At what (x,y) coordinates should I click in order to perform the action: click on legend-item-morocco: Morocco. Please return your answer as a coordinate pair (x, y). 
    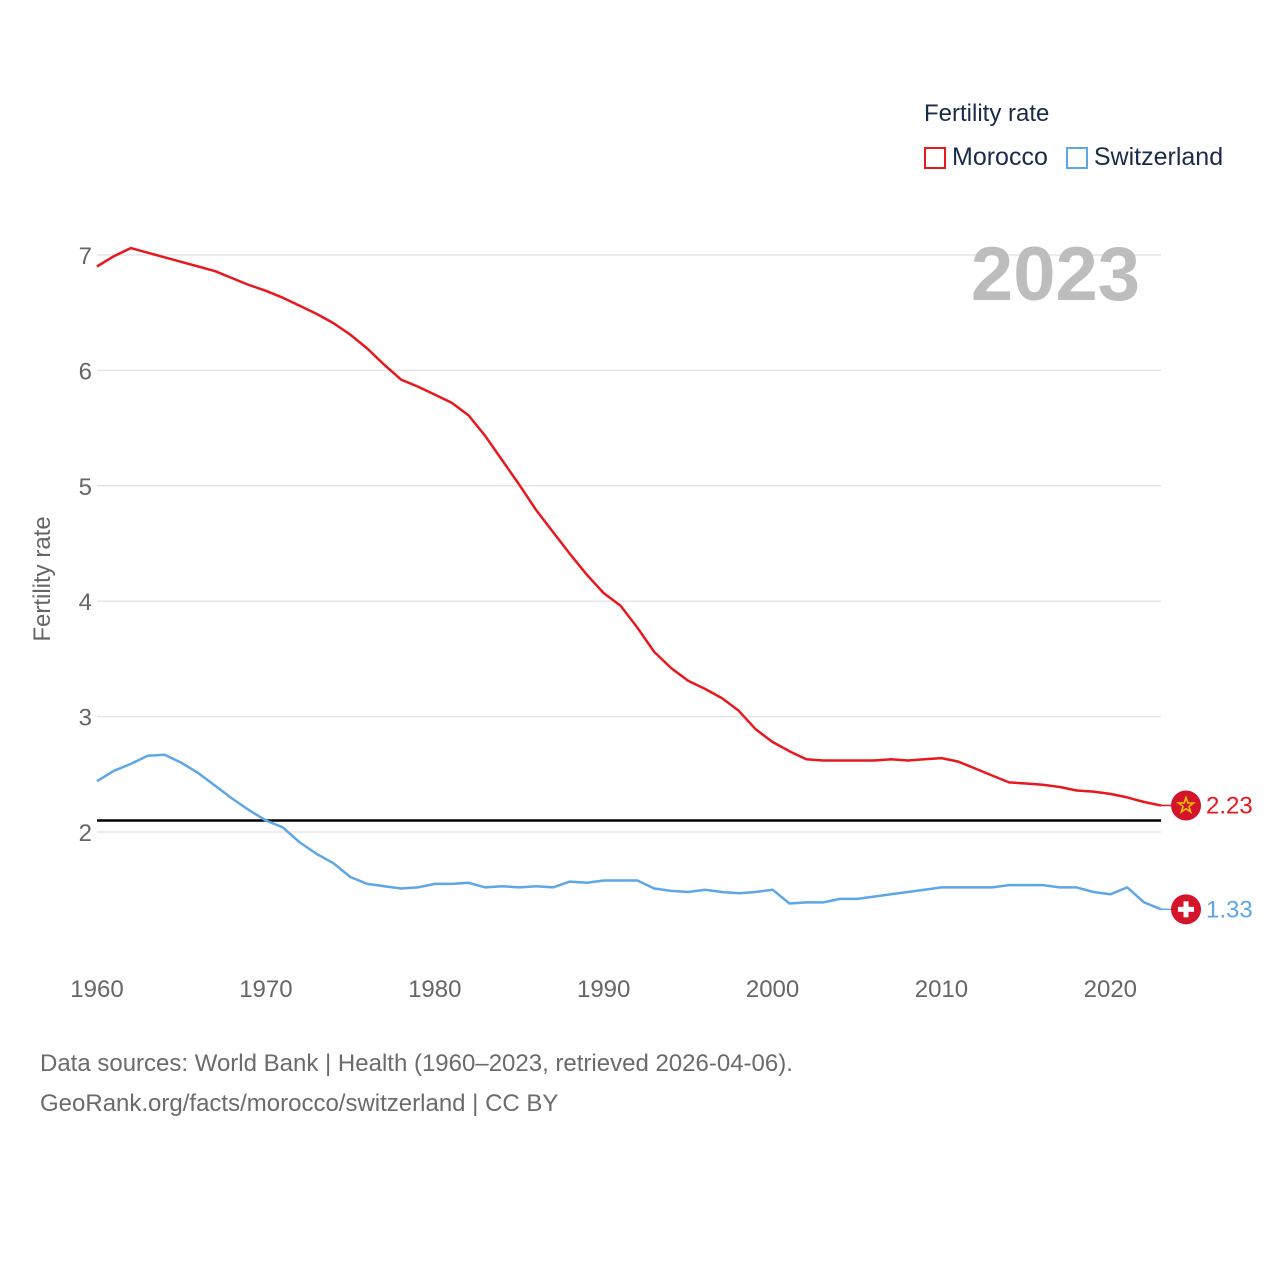
    Looking at the image, I should click on (986, 157).